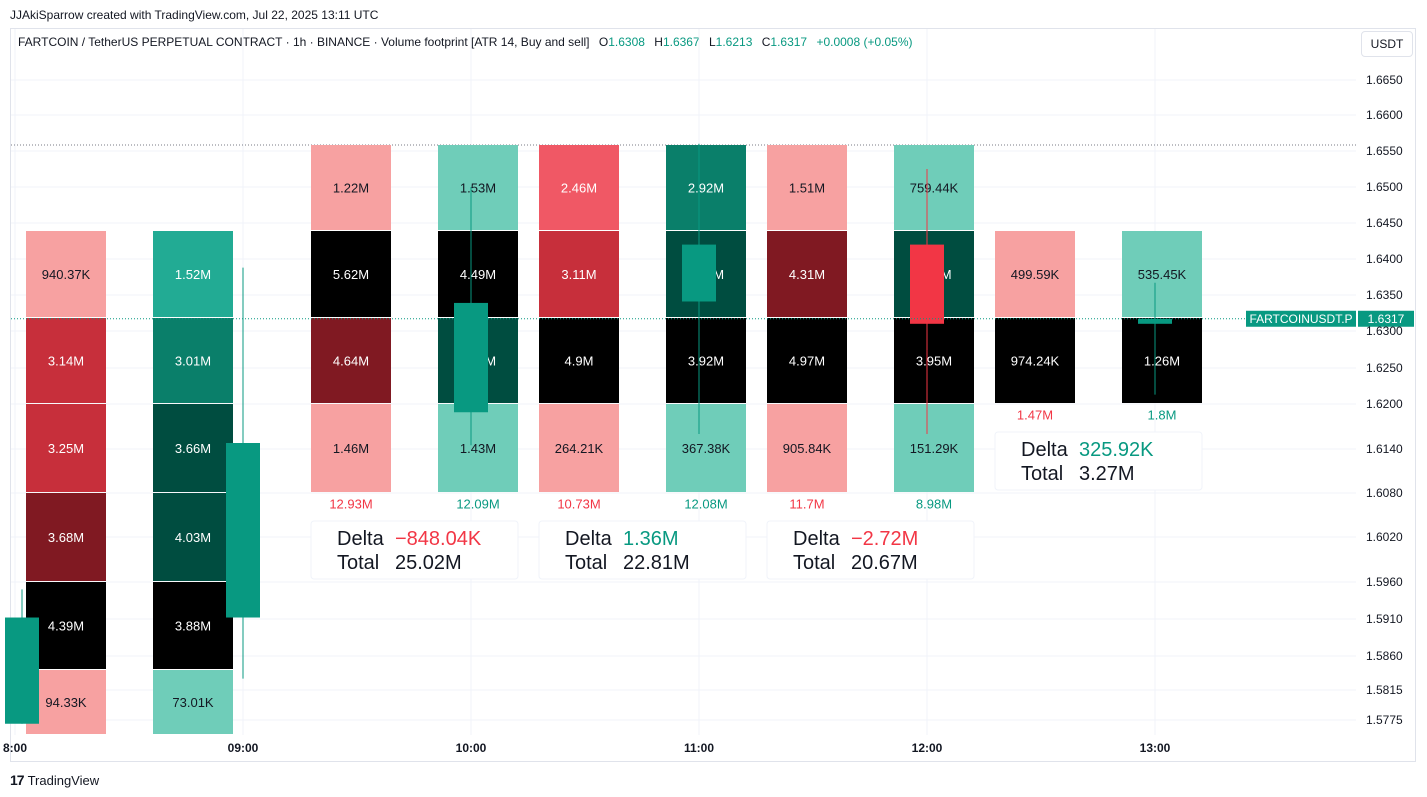 This screenshot has height=797, width=1427. Describe the element at coordinates (626, 42) in the screenshot. I see `open-value: 1.6308` at that location.